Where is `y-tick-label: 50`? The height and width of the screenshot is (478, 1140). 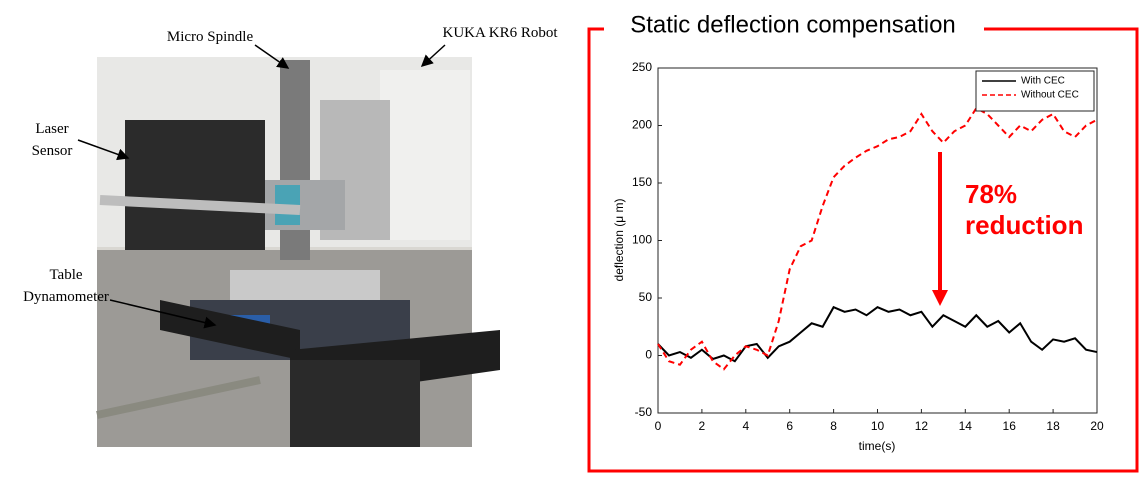 y-tick-label: 50 is located at coordinates (646, 297).